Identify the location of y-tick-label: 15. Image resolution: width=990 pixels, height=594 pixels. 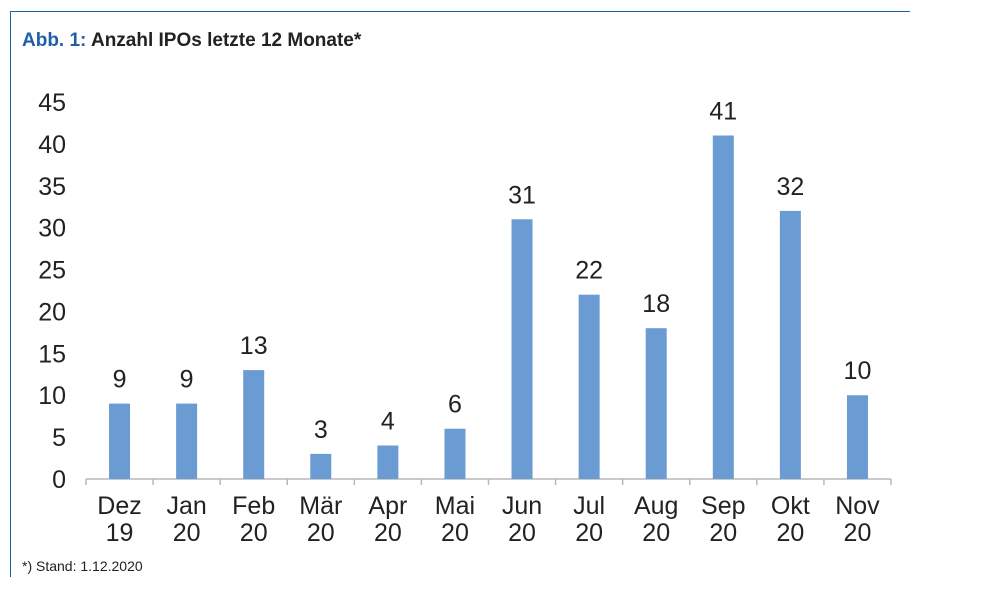
(52, 354).